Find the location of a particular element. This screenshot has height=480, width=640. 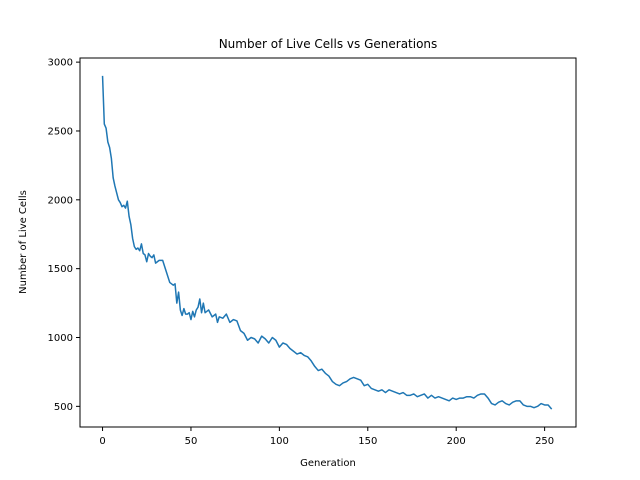

y-tick-label: 1000 is located at coordinates (60, 338).